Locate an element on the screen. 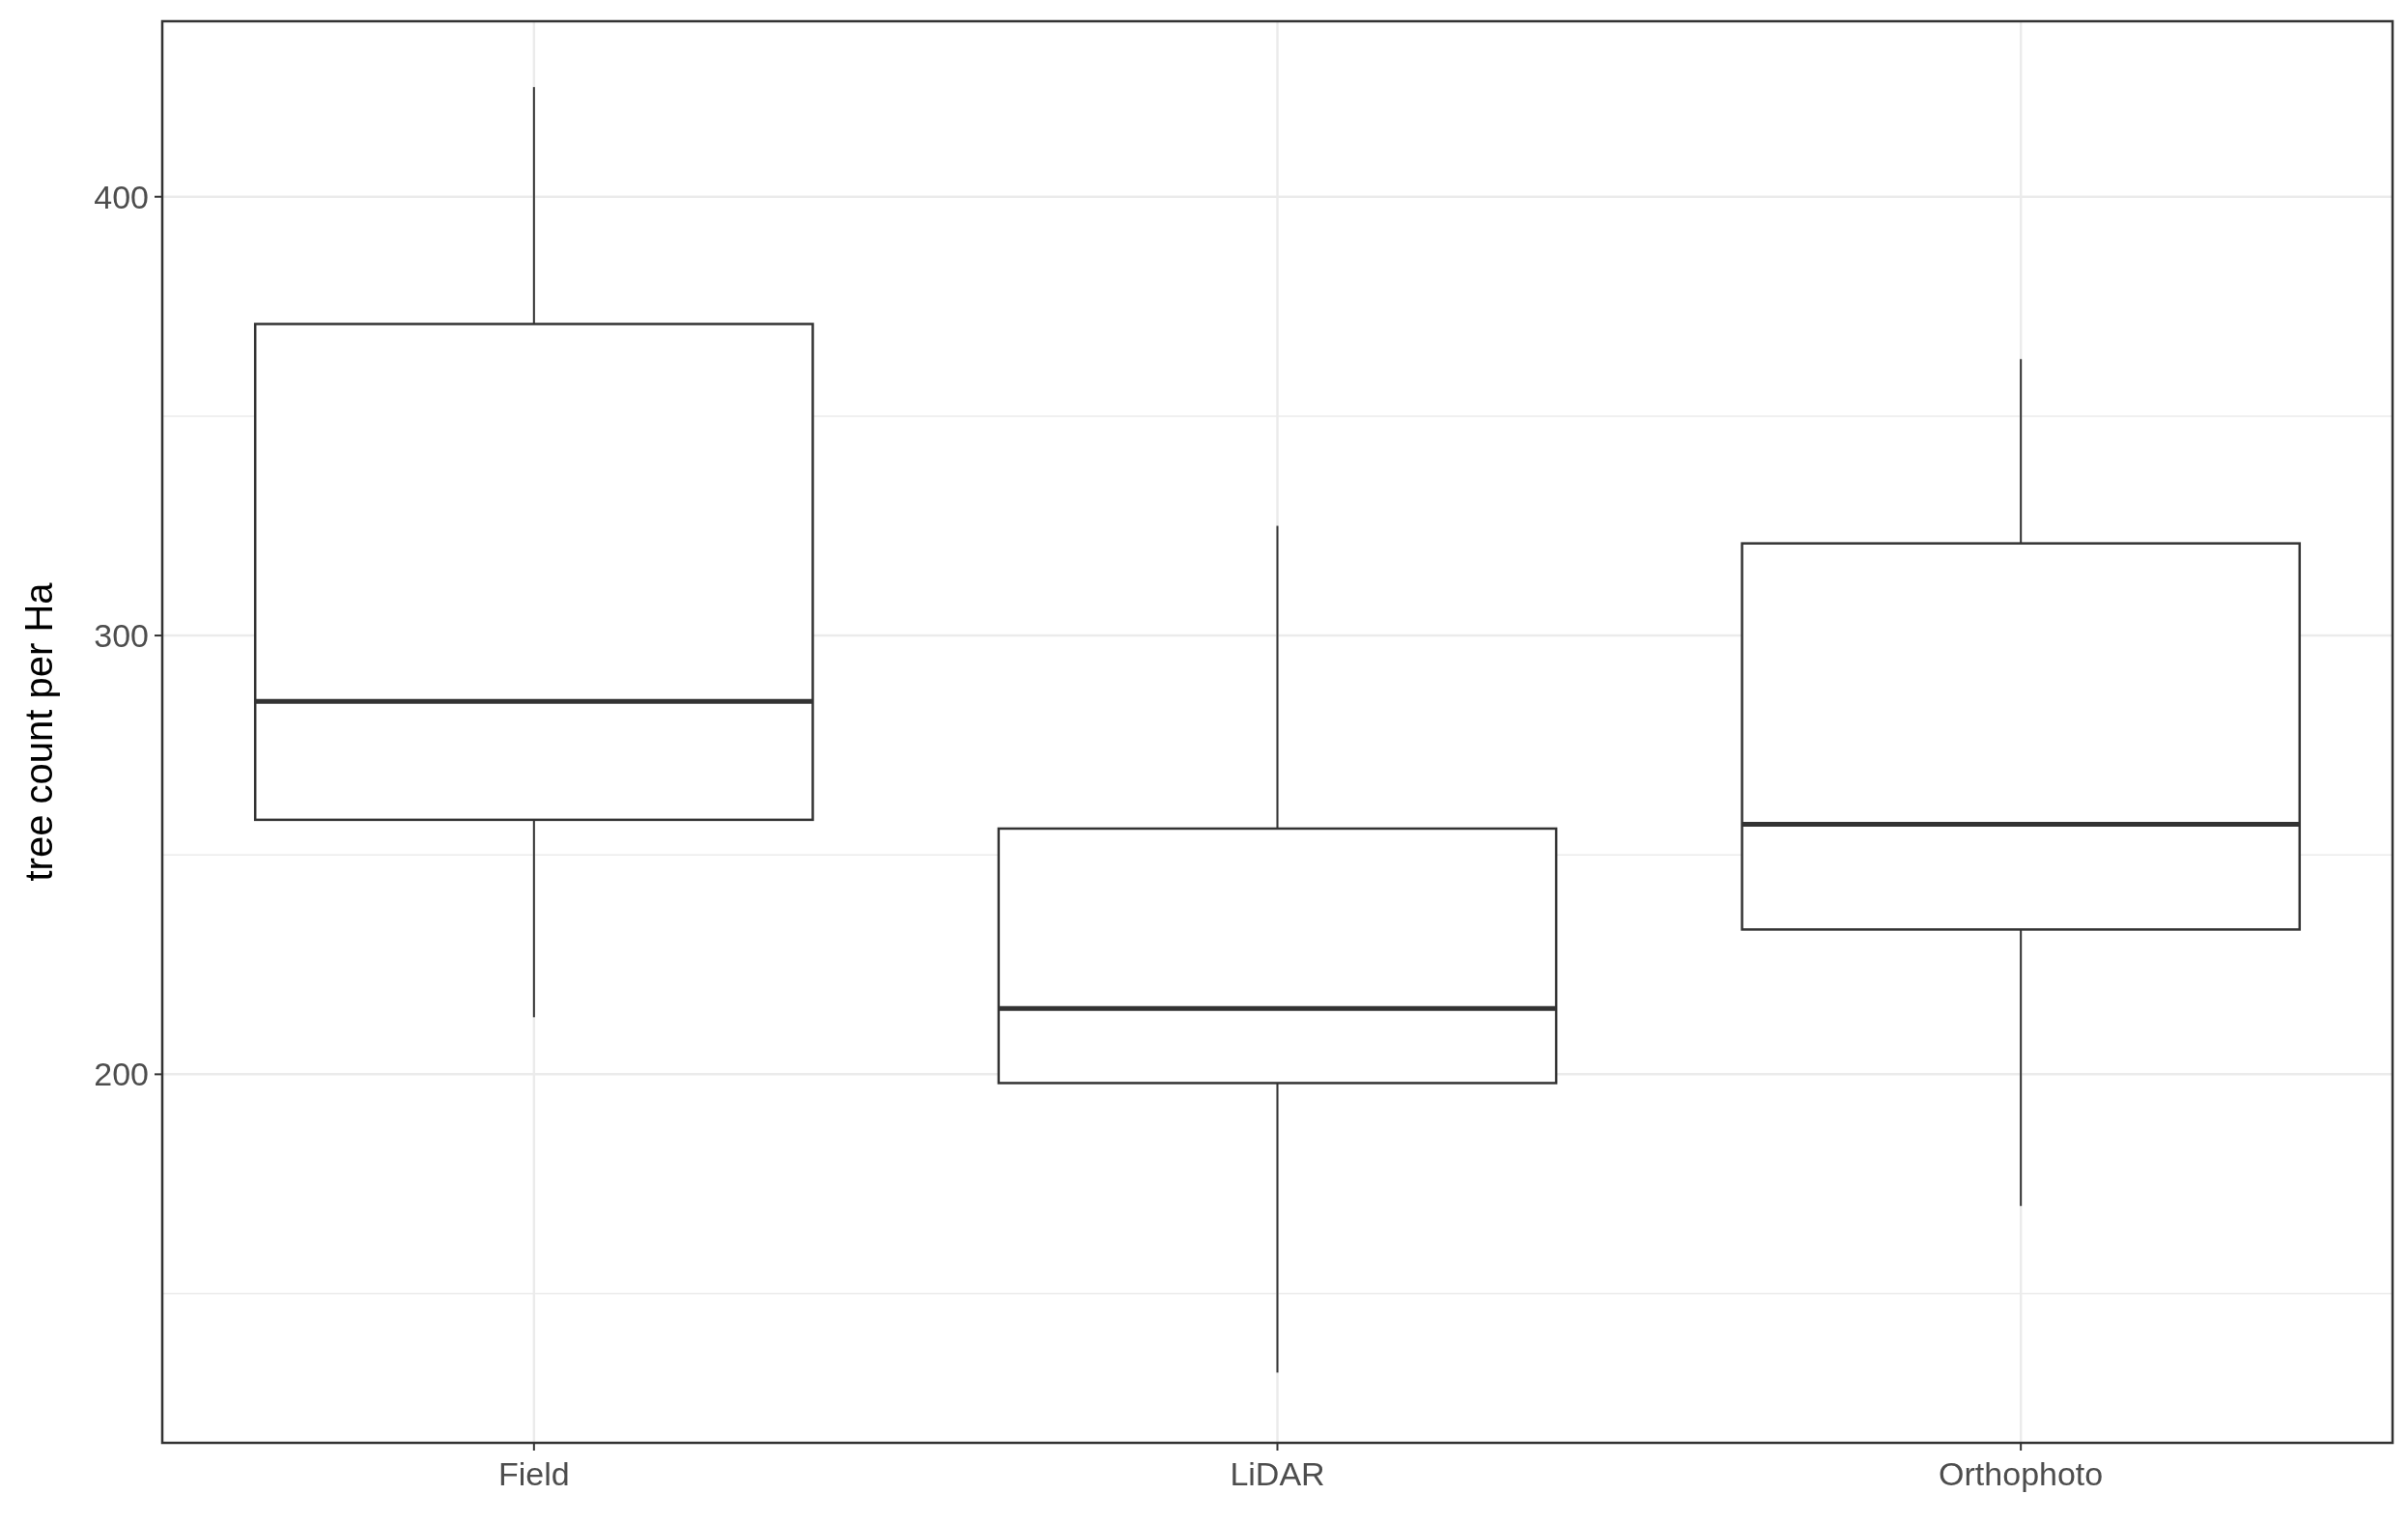 This screenshot has height=1523, width=2408. y-tick-label: 200 is located at coordinates (121, 1074).